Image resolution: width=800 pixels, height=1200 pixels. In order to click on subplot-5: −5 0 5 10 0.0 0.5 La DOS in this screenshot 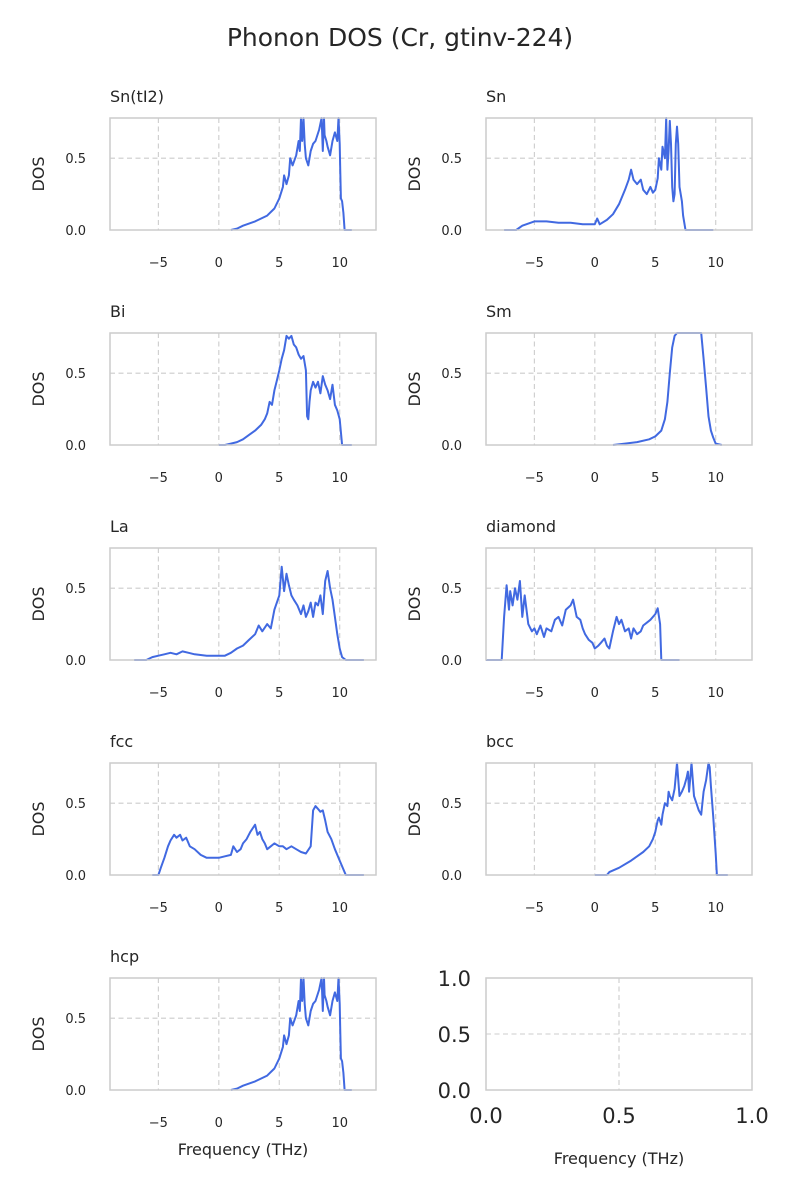, I will do `click(203, 609)`.